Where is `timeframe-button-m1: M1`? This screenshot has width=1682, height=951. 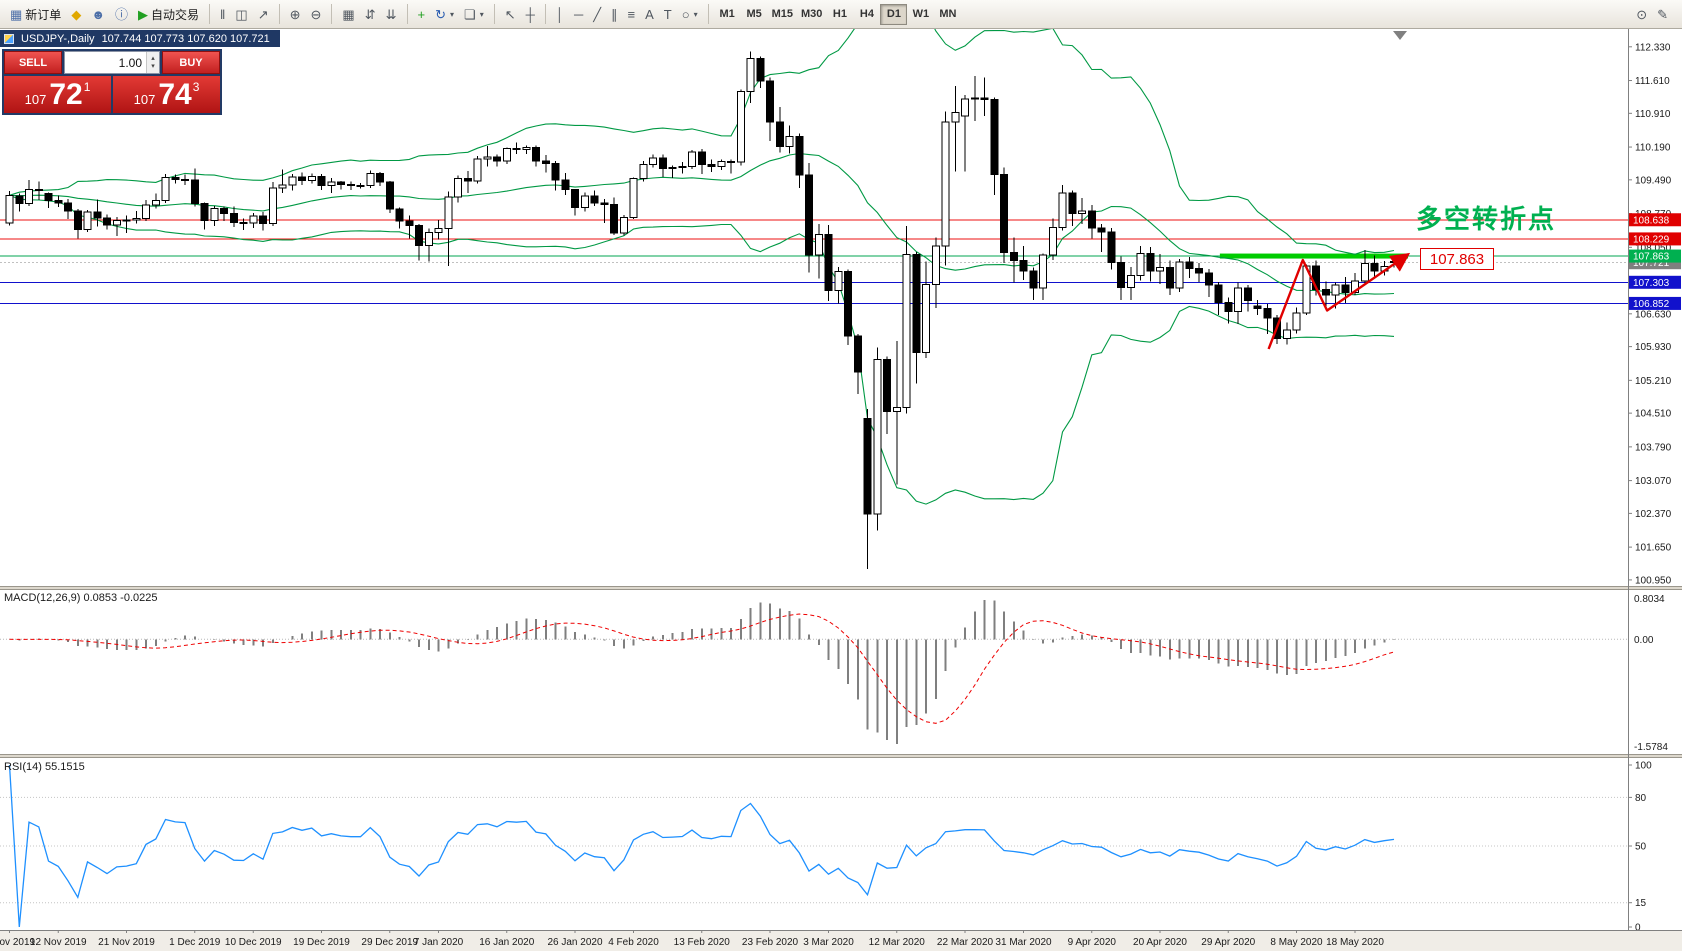 timeframe-button-m1: M1 is located at coordinates (727, 14).